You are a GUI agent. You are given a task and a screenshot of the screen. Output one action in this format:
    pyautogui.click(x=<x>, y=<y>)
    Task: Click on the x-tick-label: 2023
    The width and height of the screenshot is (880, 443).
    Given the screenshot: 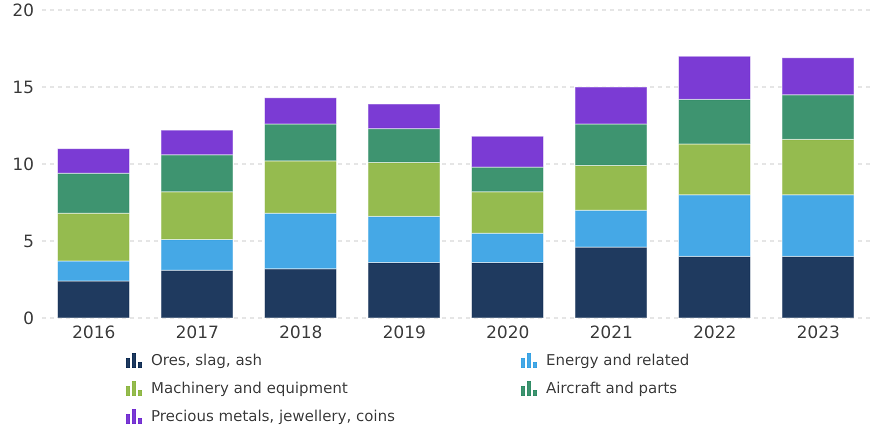 What is the action you would take?
    pyautogui.click(x=818, y=333)
    